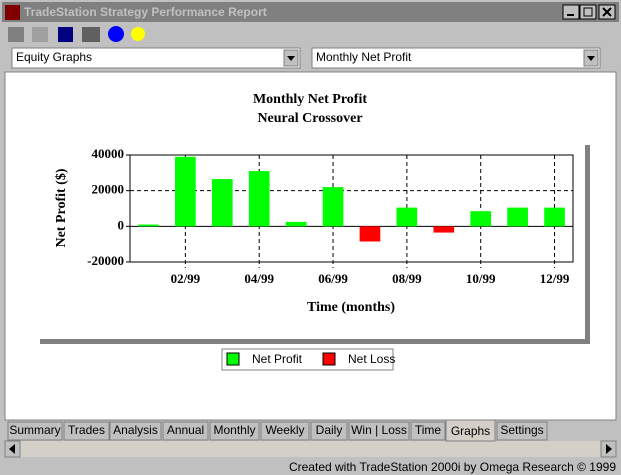 The image size is (621, 475). What do you see at coordinates (310, 99) in the screenshot?
I see `chart-title: Monthly Net Profit` at bounding box center [310, 99].